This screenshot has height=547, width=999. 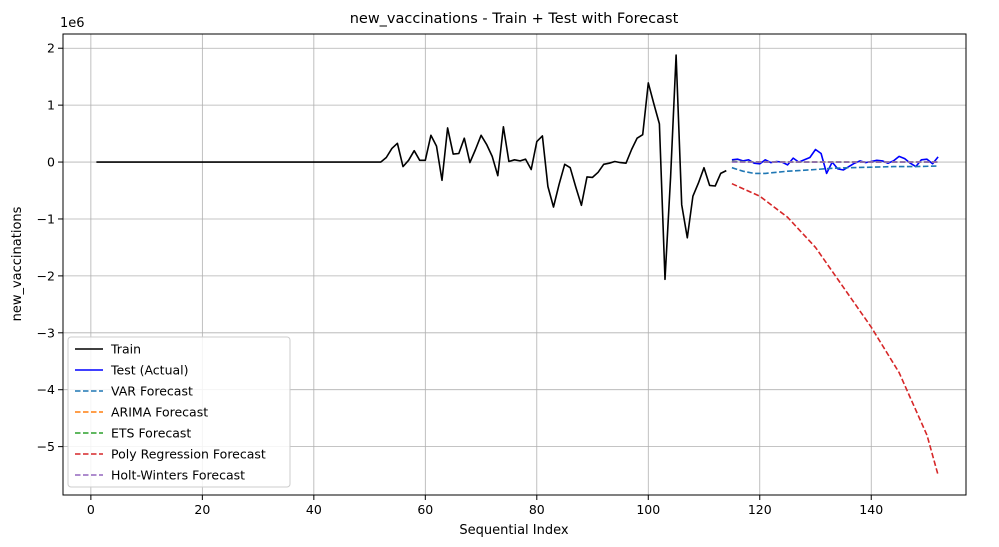 What do you see at coordinates (149, 370) in the screenshot?
I see `legend-label: Test (Actual)` at bounding box center [149, 370].